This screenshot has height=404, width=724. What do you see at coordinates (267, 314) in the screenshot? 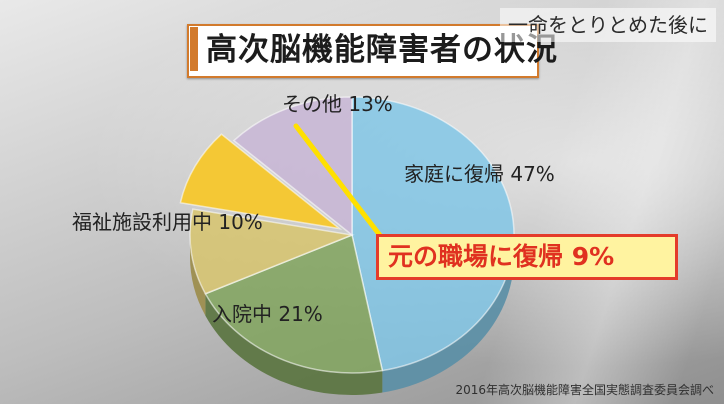
I see `slice-label-hospitalized: 入院中 21%` at bounding box center [267, 314].